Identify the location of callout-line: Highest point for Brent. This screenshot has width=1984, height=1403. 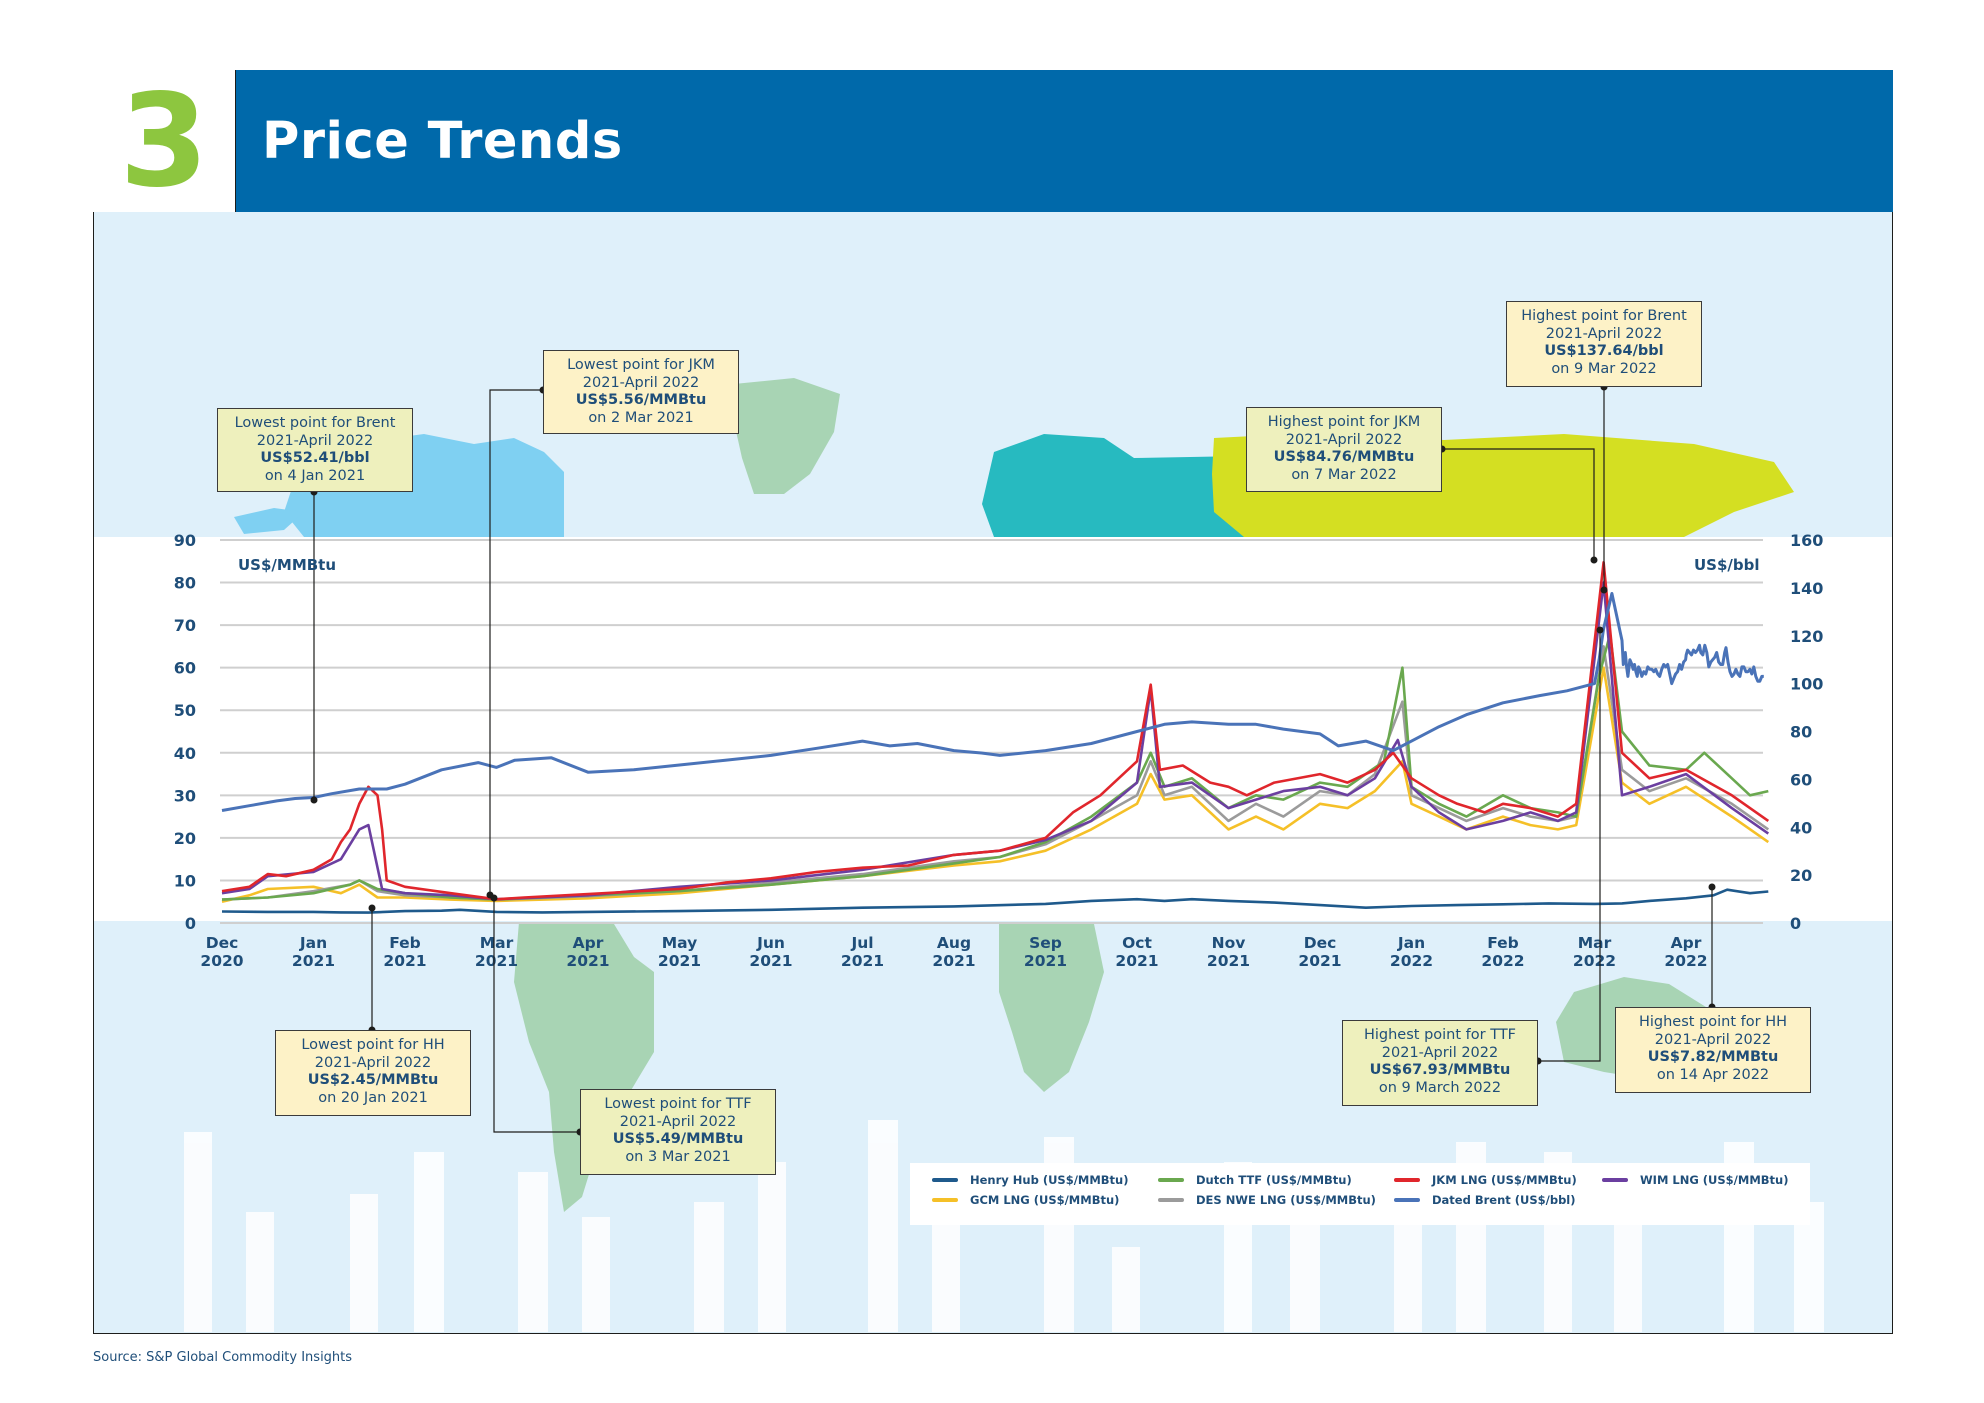
(1604, 316).